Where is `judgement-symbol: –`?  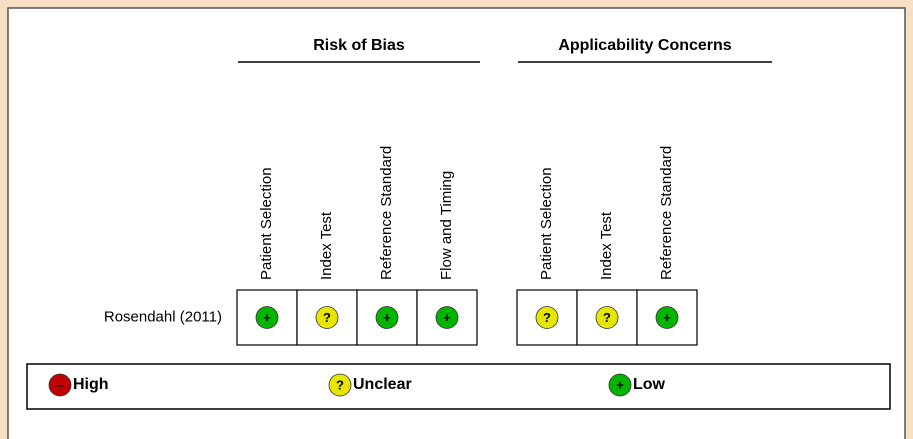 judgement-symbol: – is located at coordinates (59, 384).